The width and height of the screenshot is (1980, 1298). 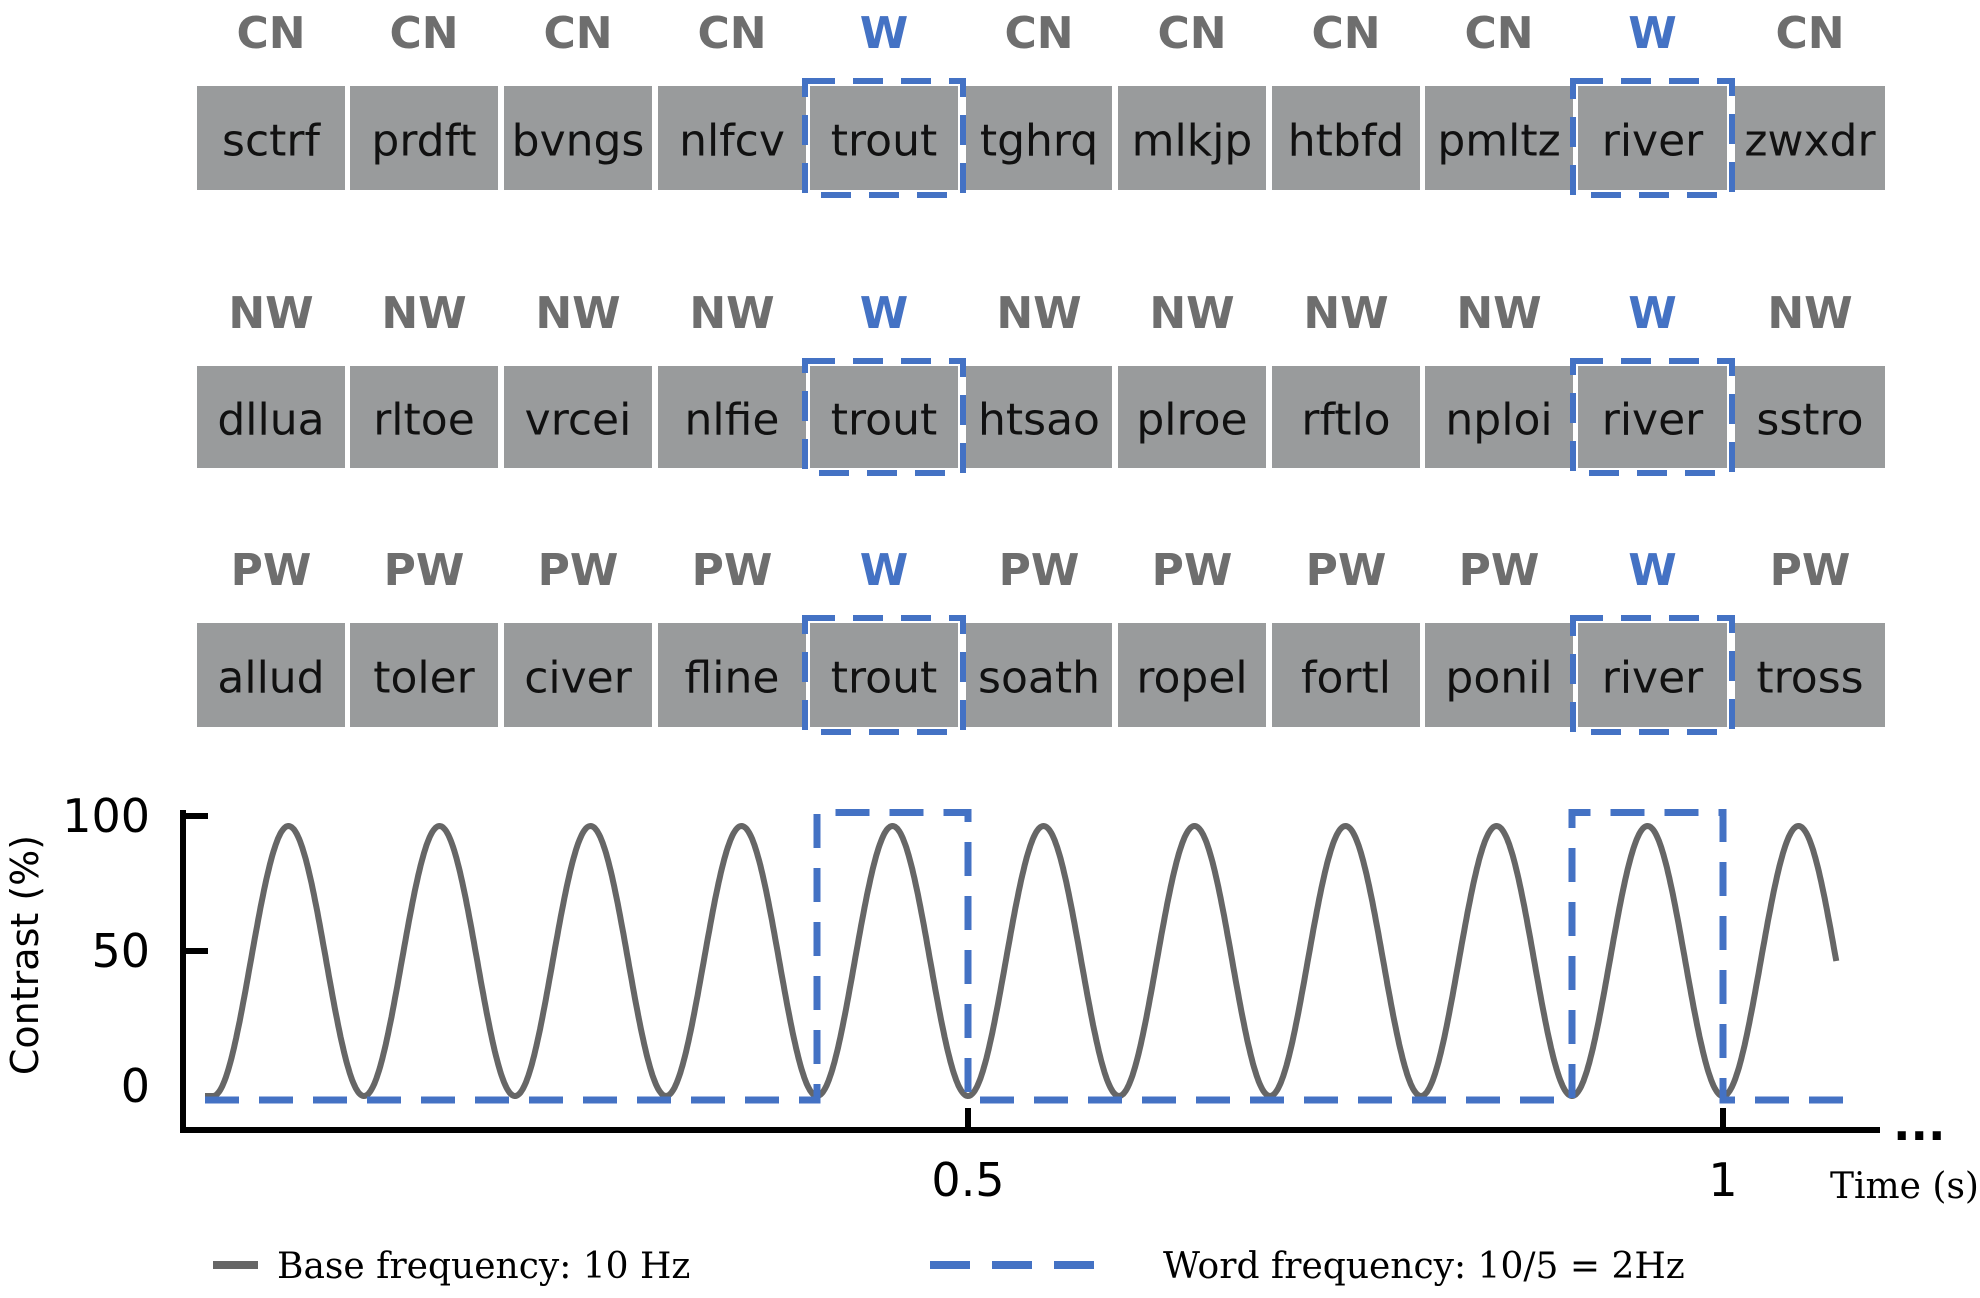 What do you see at coordinates (1191, 678) in the screenshot?
I see `stimulus-string: ropel` at bounding box center [1191, 678].